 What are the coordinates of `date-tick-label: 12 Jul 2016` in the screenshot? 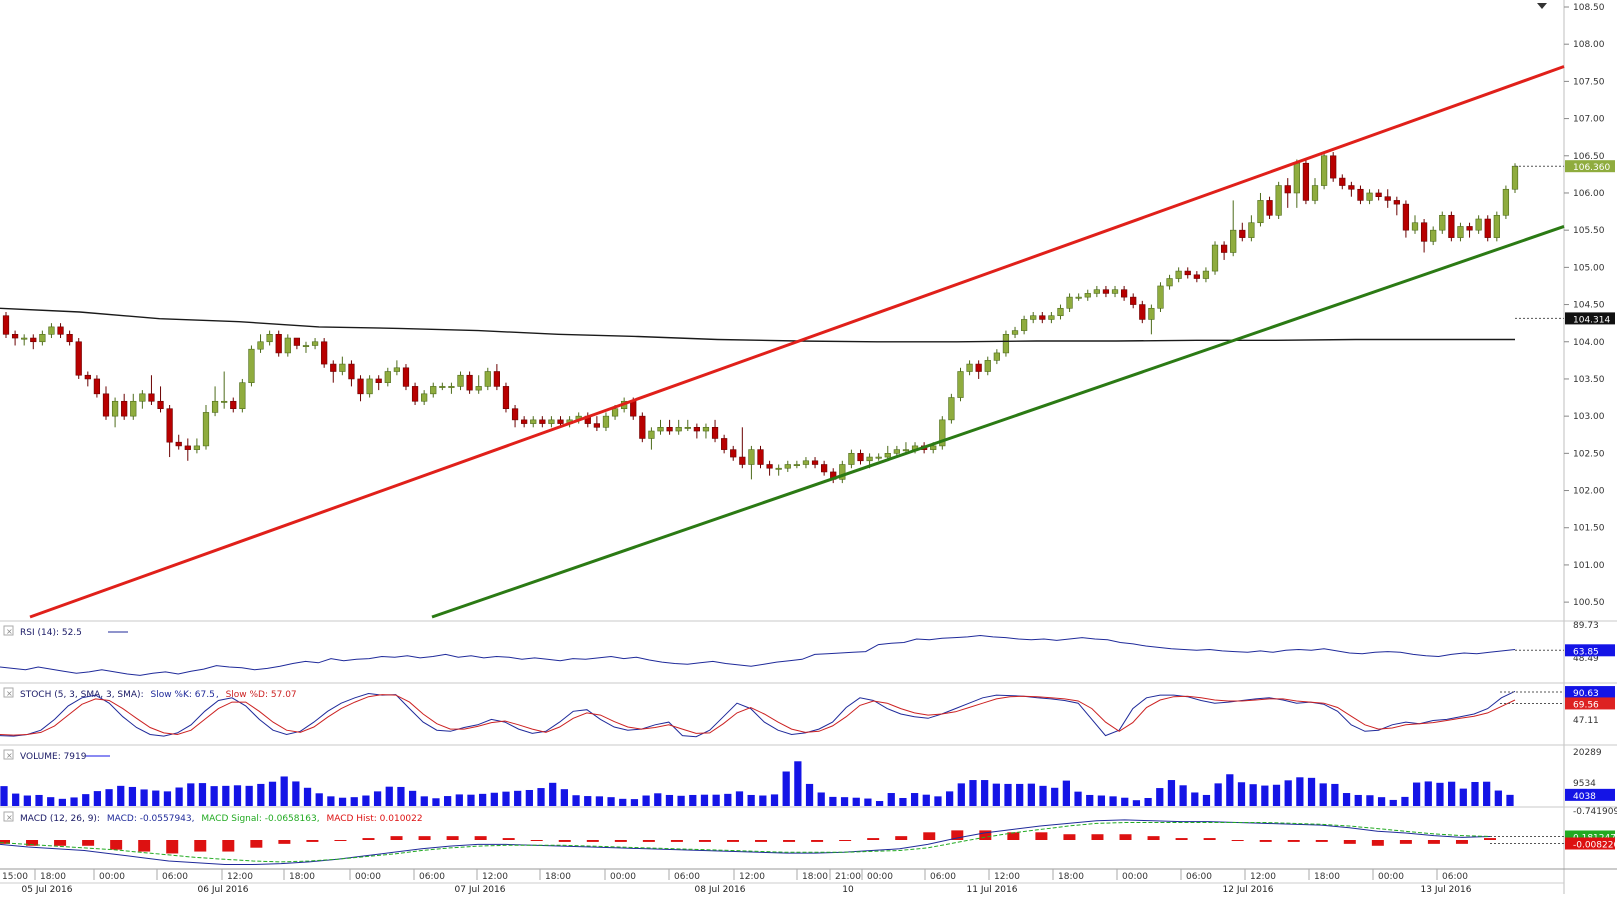 It's located at (1248, 889).